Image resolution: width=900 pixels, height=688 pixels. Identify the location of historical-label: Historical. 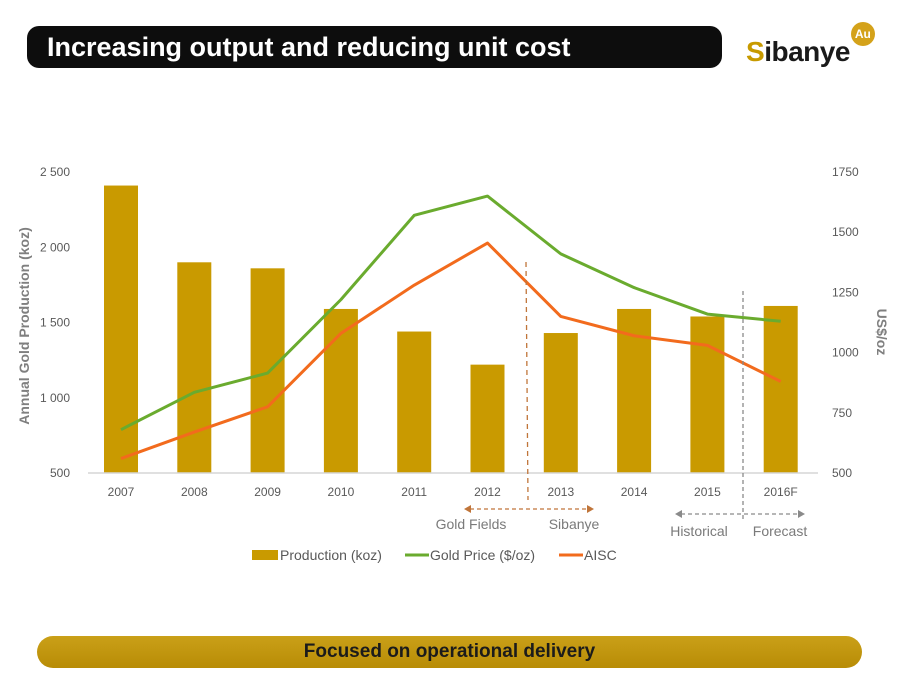
(699, 531).